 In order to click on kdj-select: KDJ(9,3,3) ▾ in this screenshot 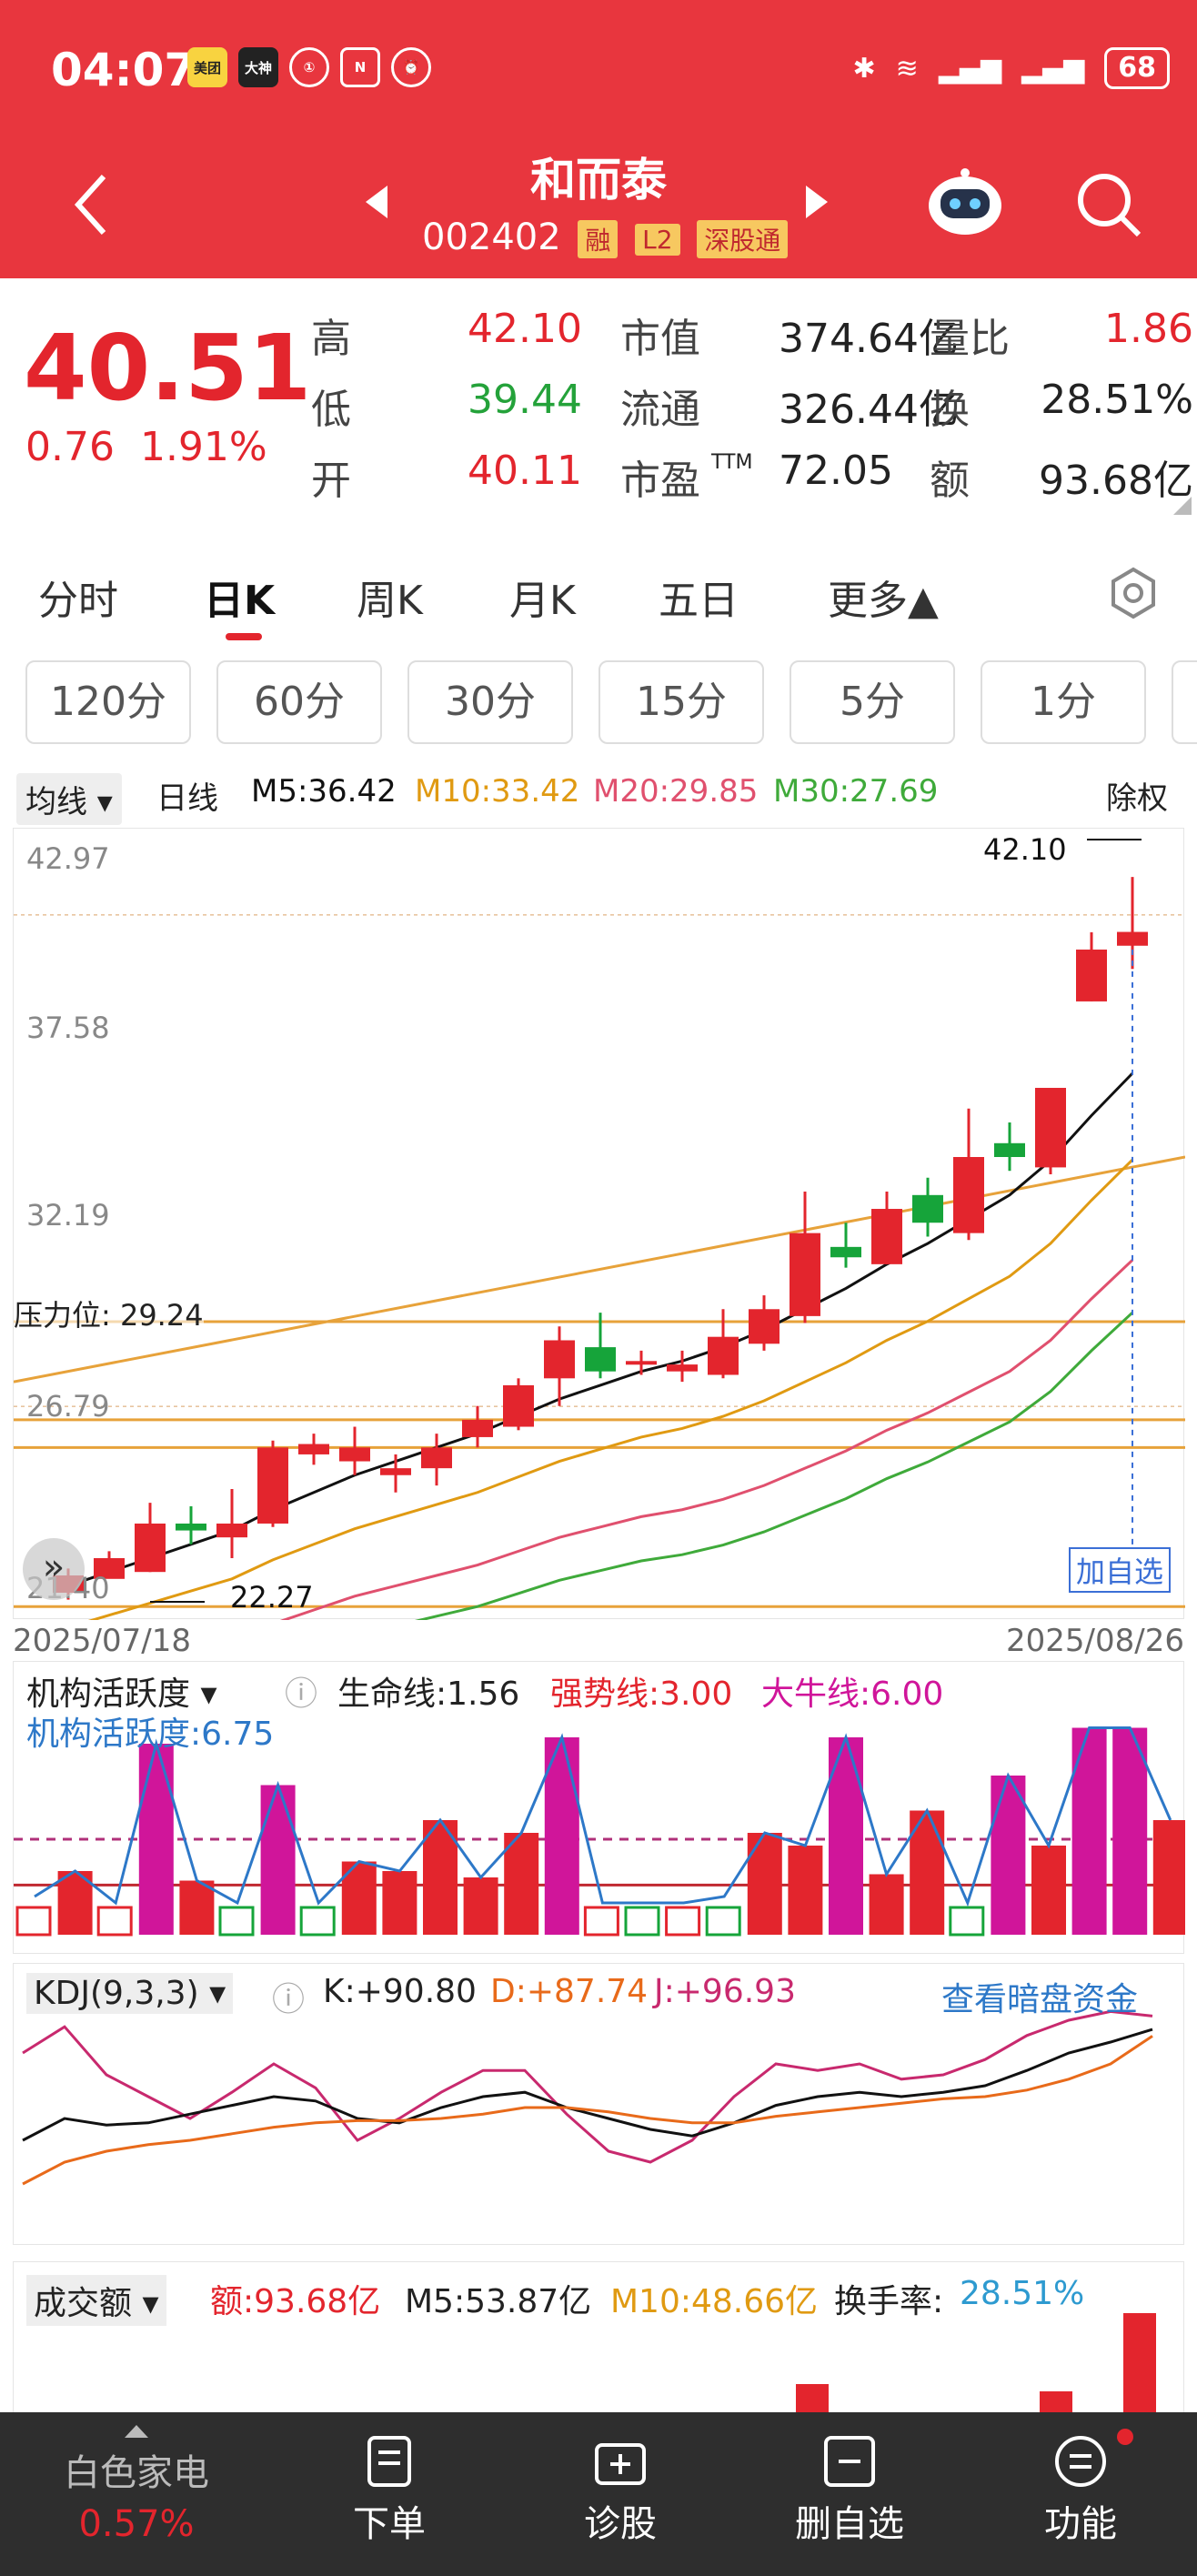, I will do `click(130, 1993)`.